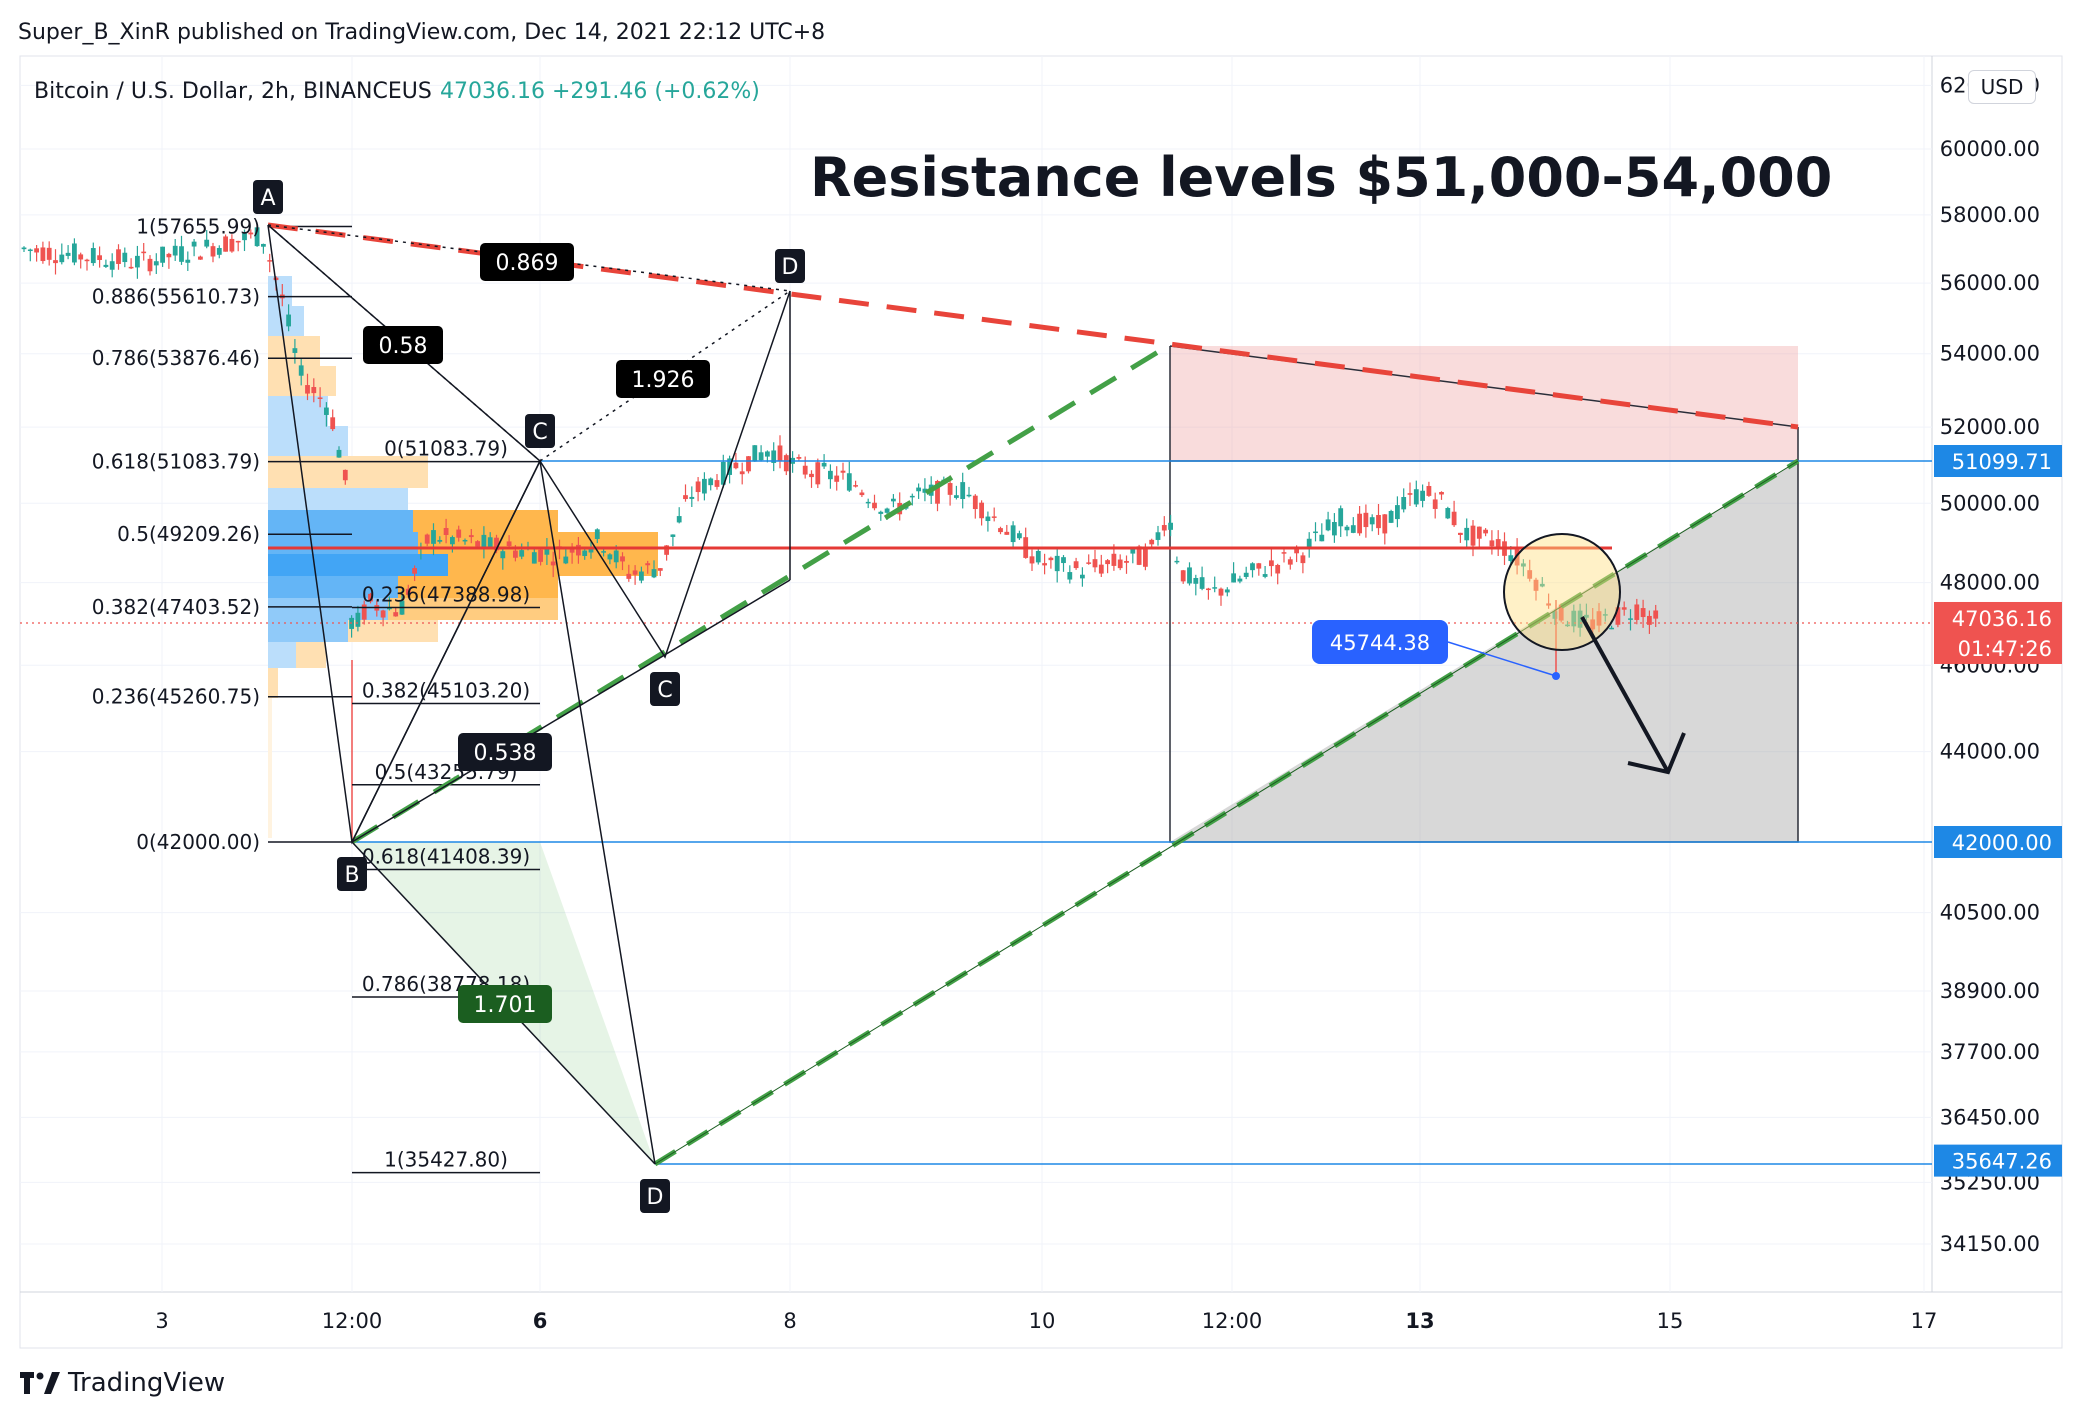 The width and height of the screenshot is (2088, 1416). What do you see at coordinates (2002, 1162) in the screenshot?
I see `price-badge-label: 35647.26` at bounding box center [2002, 1162].